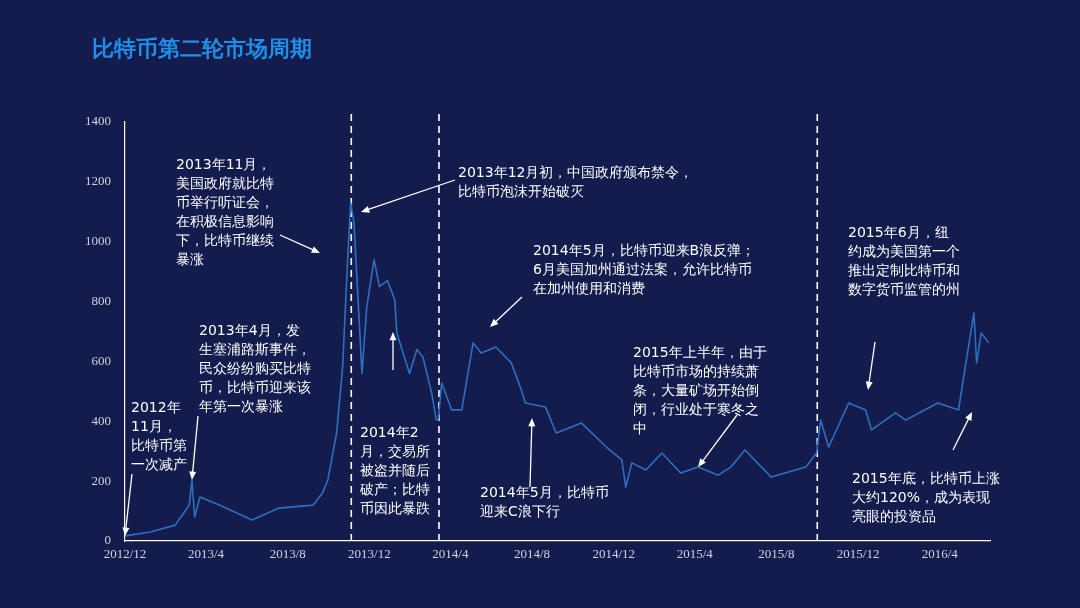 The height and width of the screenshot is (608, 1080). What do you see at coordinates (101, 360) in the screenshot?
I see `y-tick-label: 600` at bounding box center [101, 360].